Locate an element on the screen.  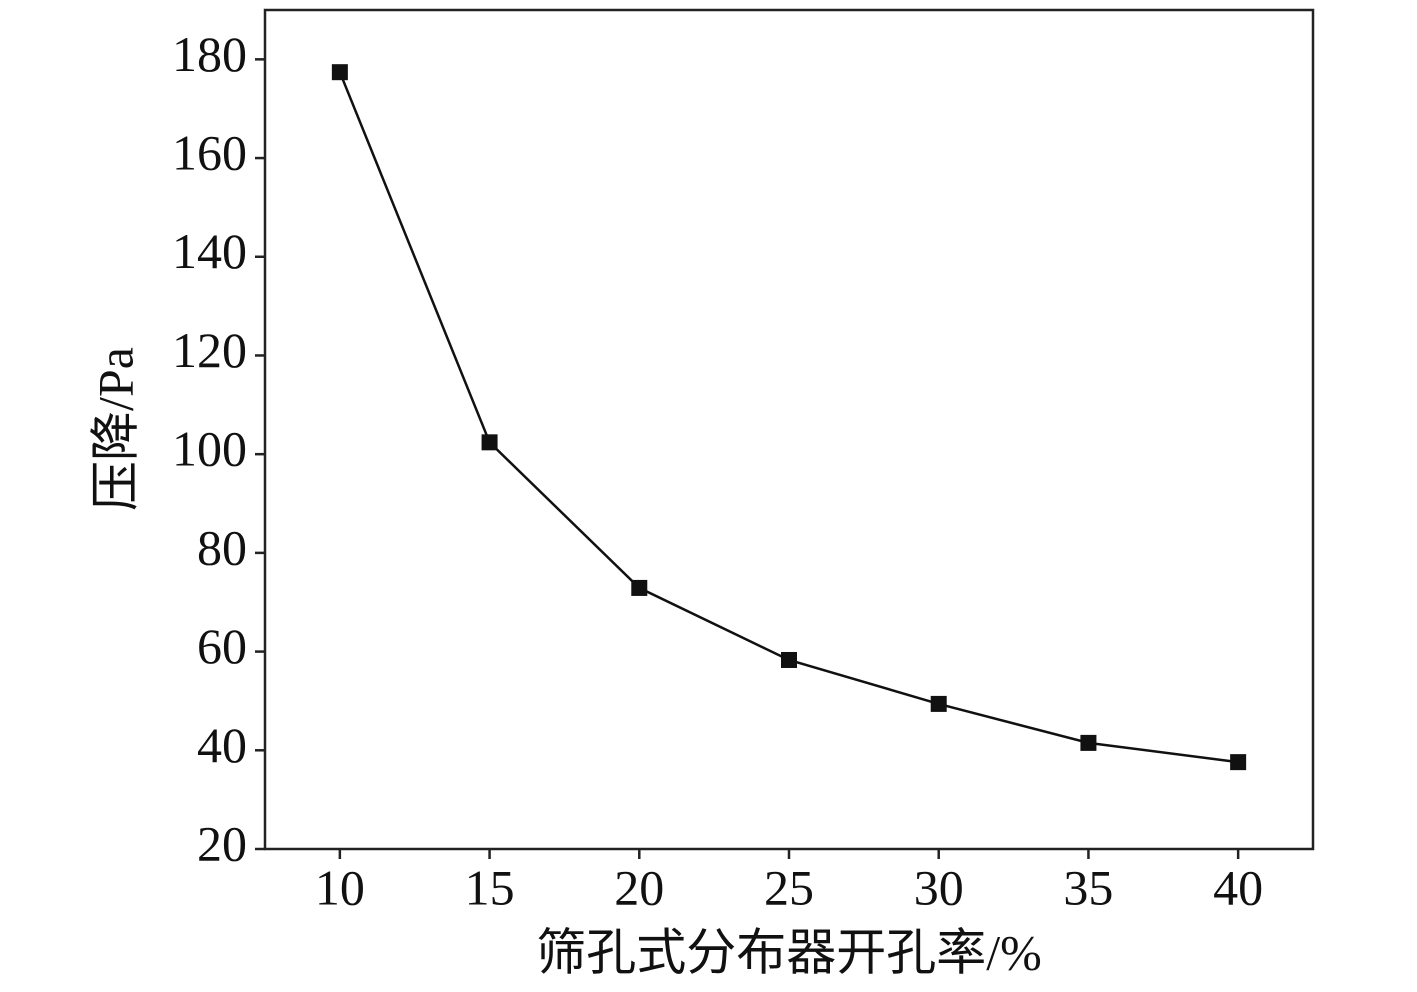
y-axis-label: 压降/Pa is located at coordinates (115, 429).